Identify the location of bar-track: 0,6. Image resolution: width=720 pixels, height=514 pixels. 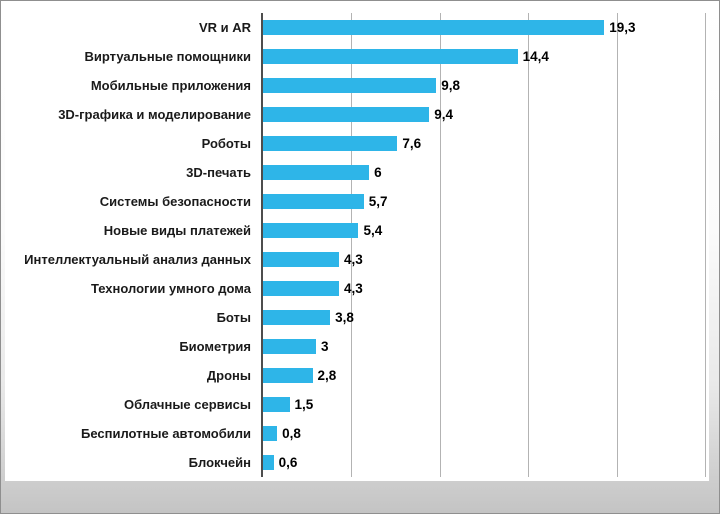
(484, 462).